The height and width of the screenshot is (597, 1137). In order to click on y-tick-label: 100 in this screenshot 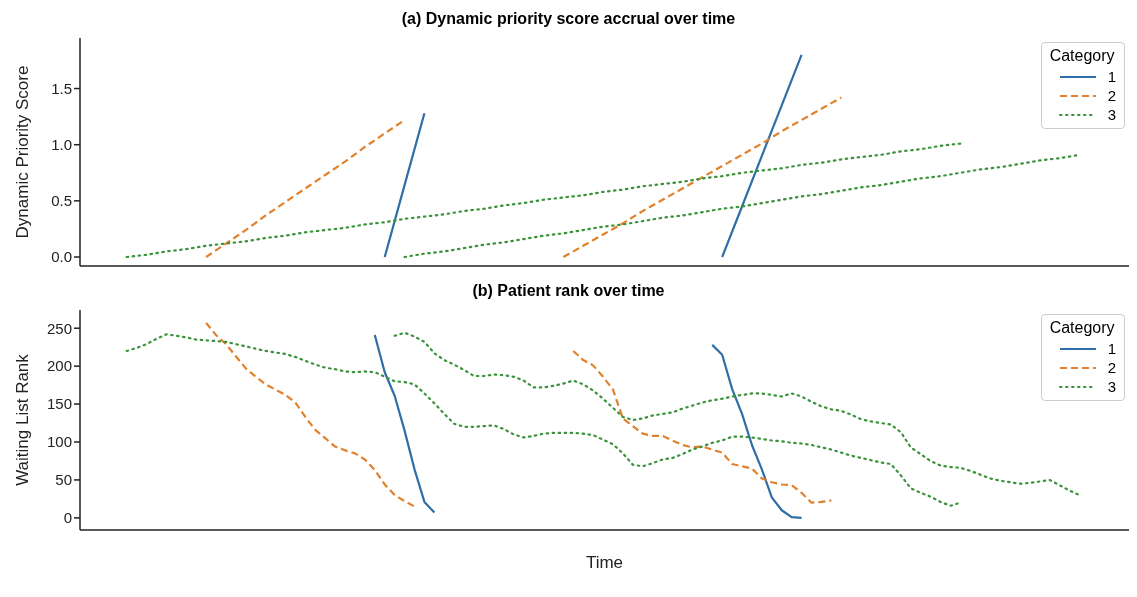, I will do `click(59, 442)`.